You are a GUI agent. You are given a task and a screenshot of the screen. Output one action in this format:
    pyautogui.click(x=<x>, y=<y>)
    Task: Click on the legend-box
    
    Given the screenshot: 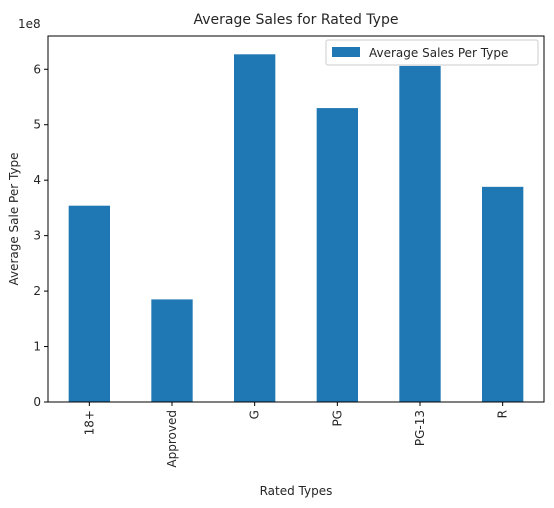 What is the action you would take?
    pyautogui.click(x=432, y=52)
    